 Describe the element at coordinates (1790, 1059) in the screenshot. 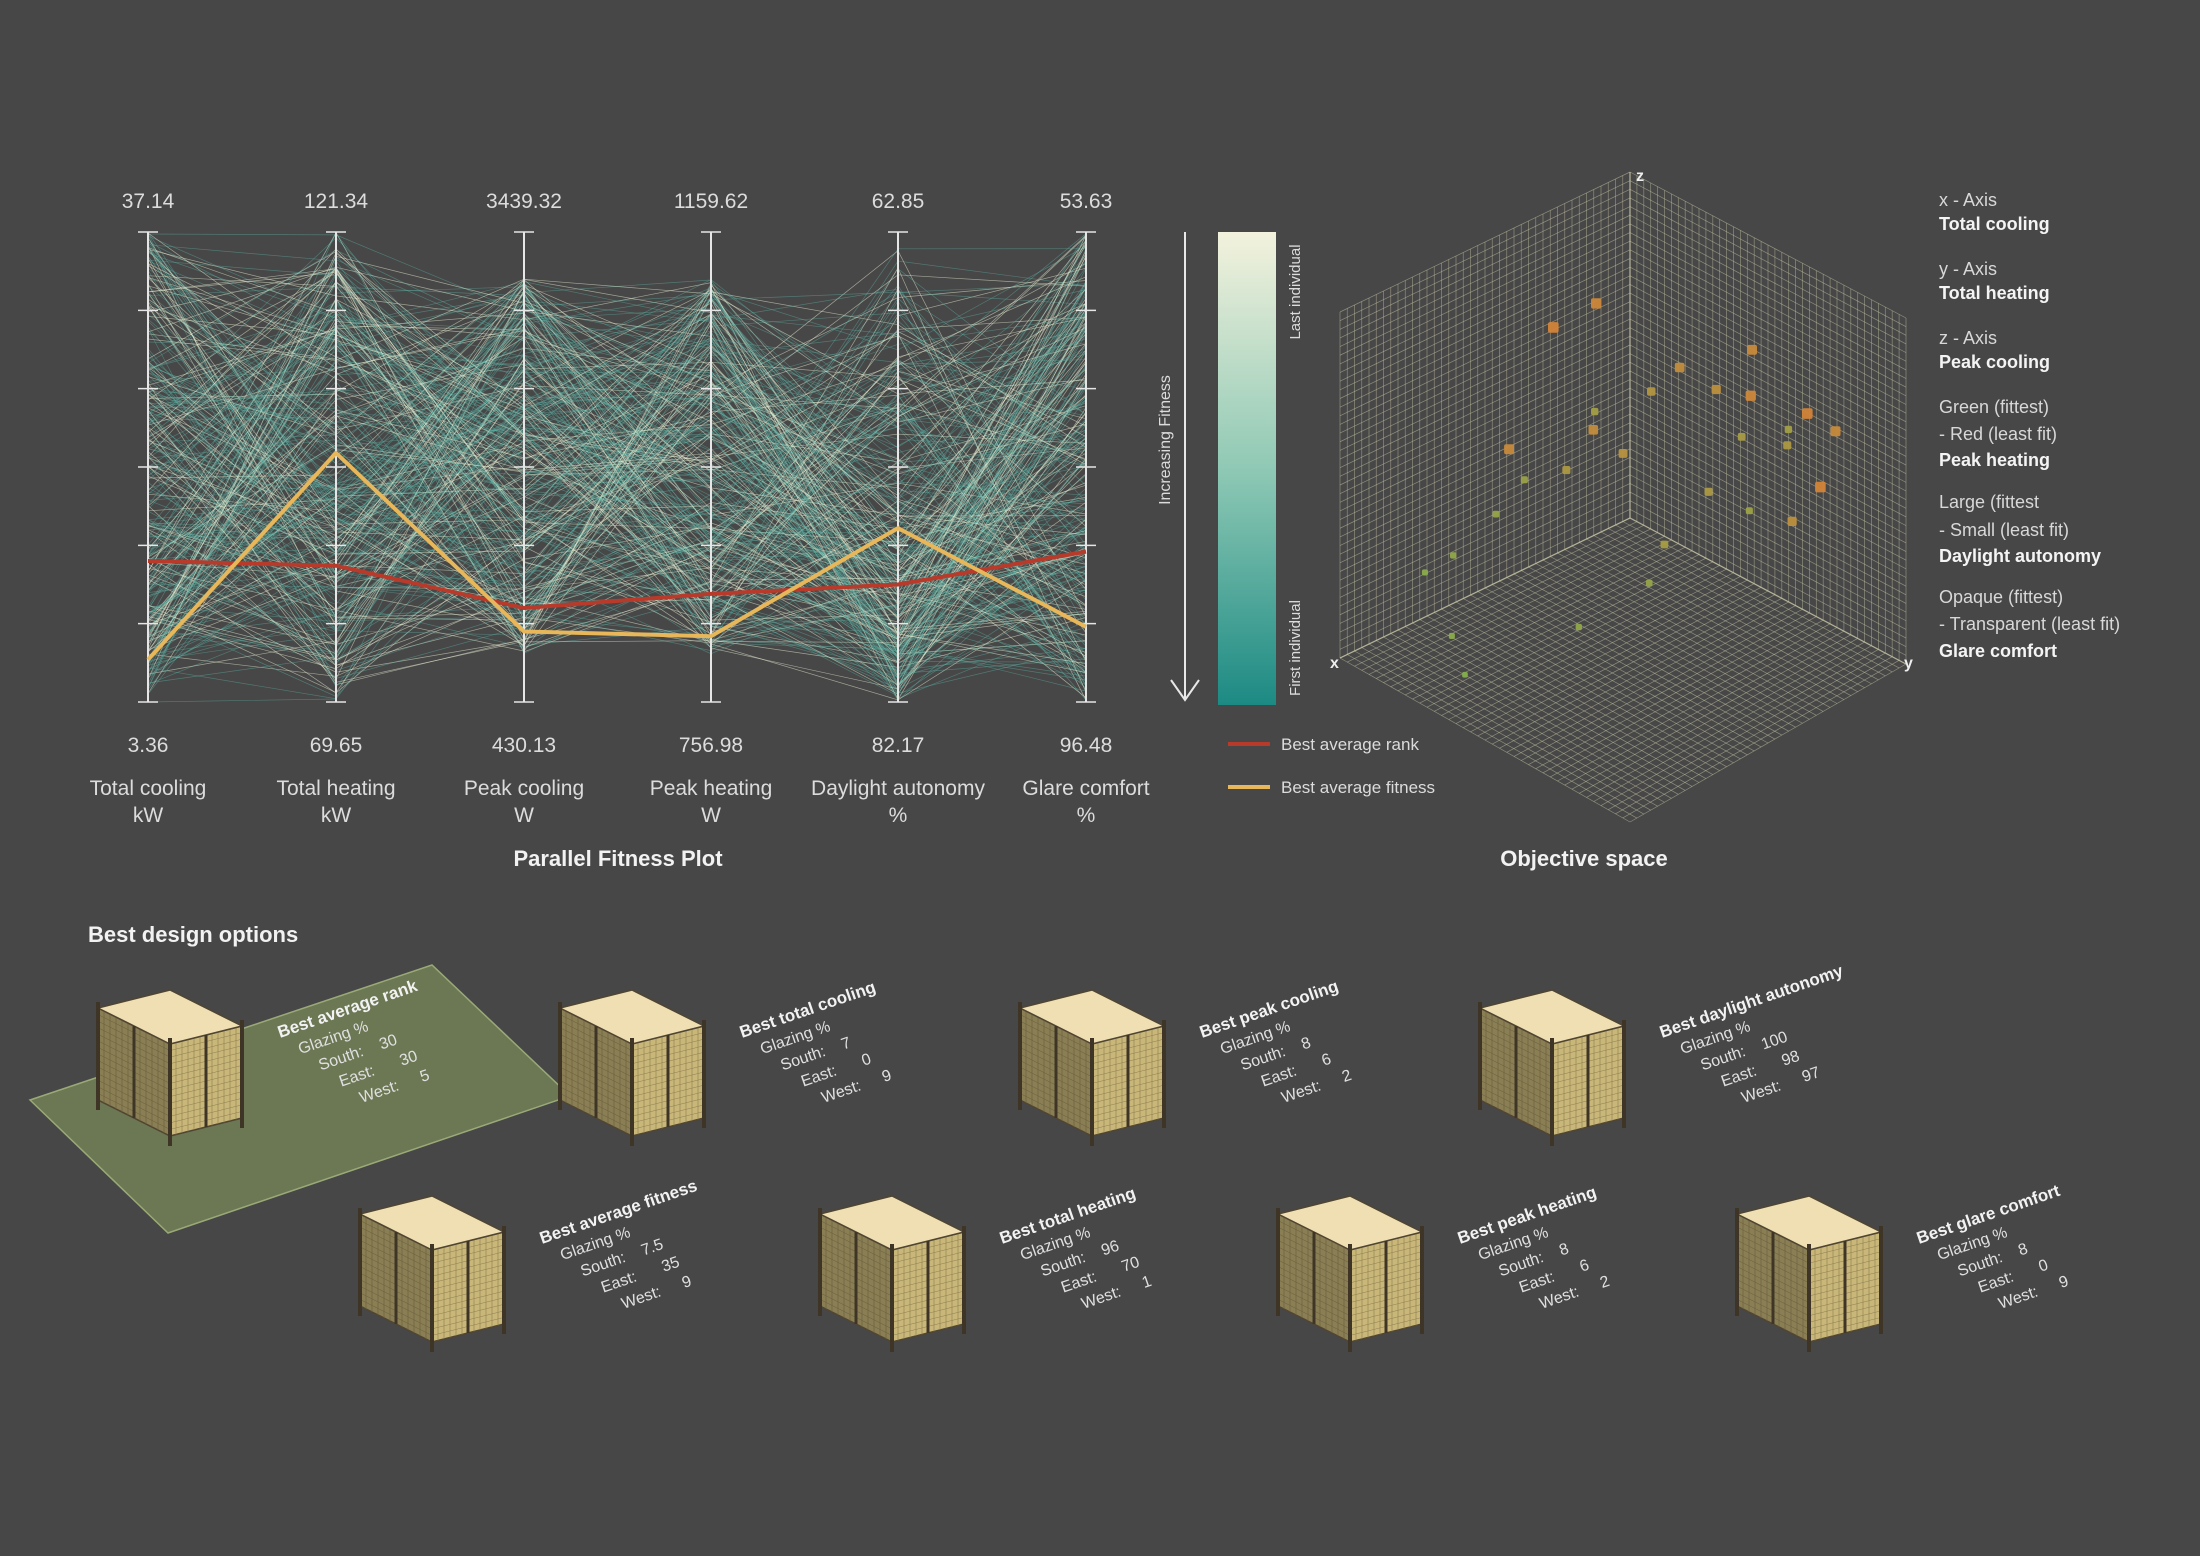

I see `east-value: 98` at that location.